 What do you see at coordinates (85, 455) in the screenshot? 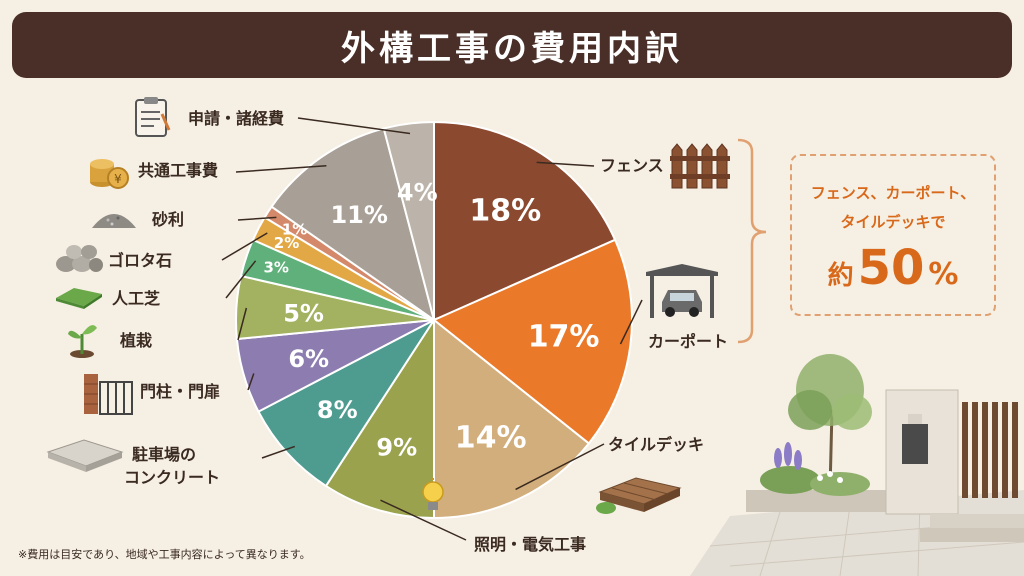
I see `concrete-slab-icon` at bounding box center [85, 455].